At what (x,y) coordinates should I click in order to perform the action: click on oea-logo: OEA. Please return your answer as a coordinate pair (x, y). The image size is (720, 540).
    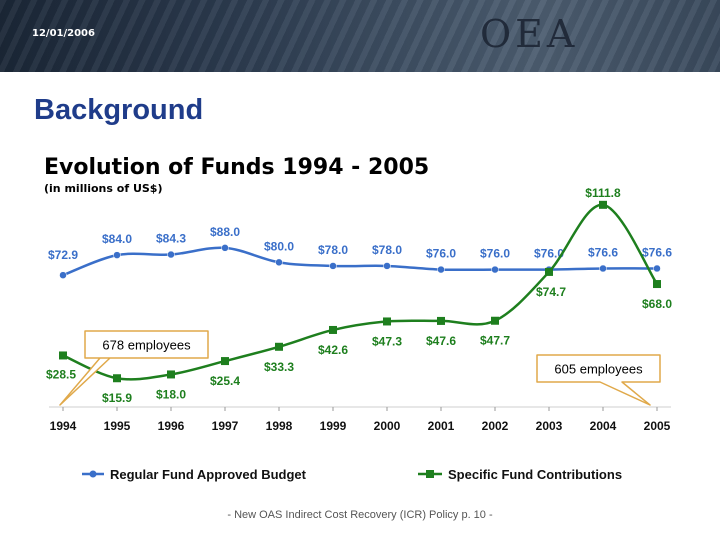
    Looking at the image, I should click on (529, 34).